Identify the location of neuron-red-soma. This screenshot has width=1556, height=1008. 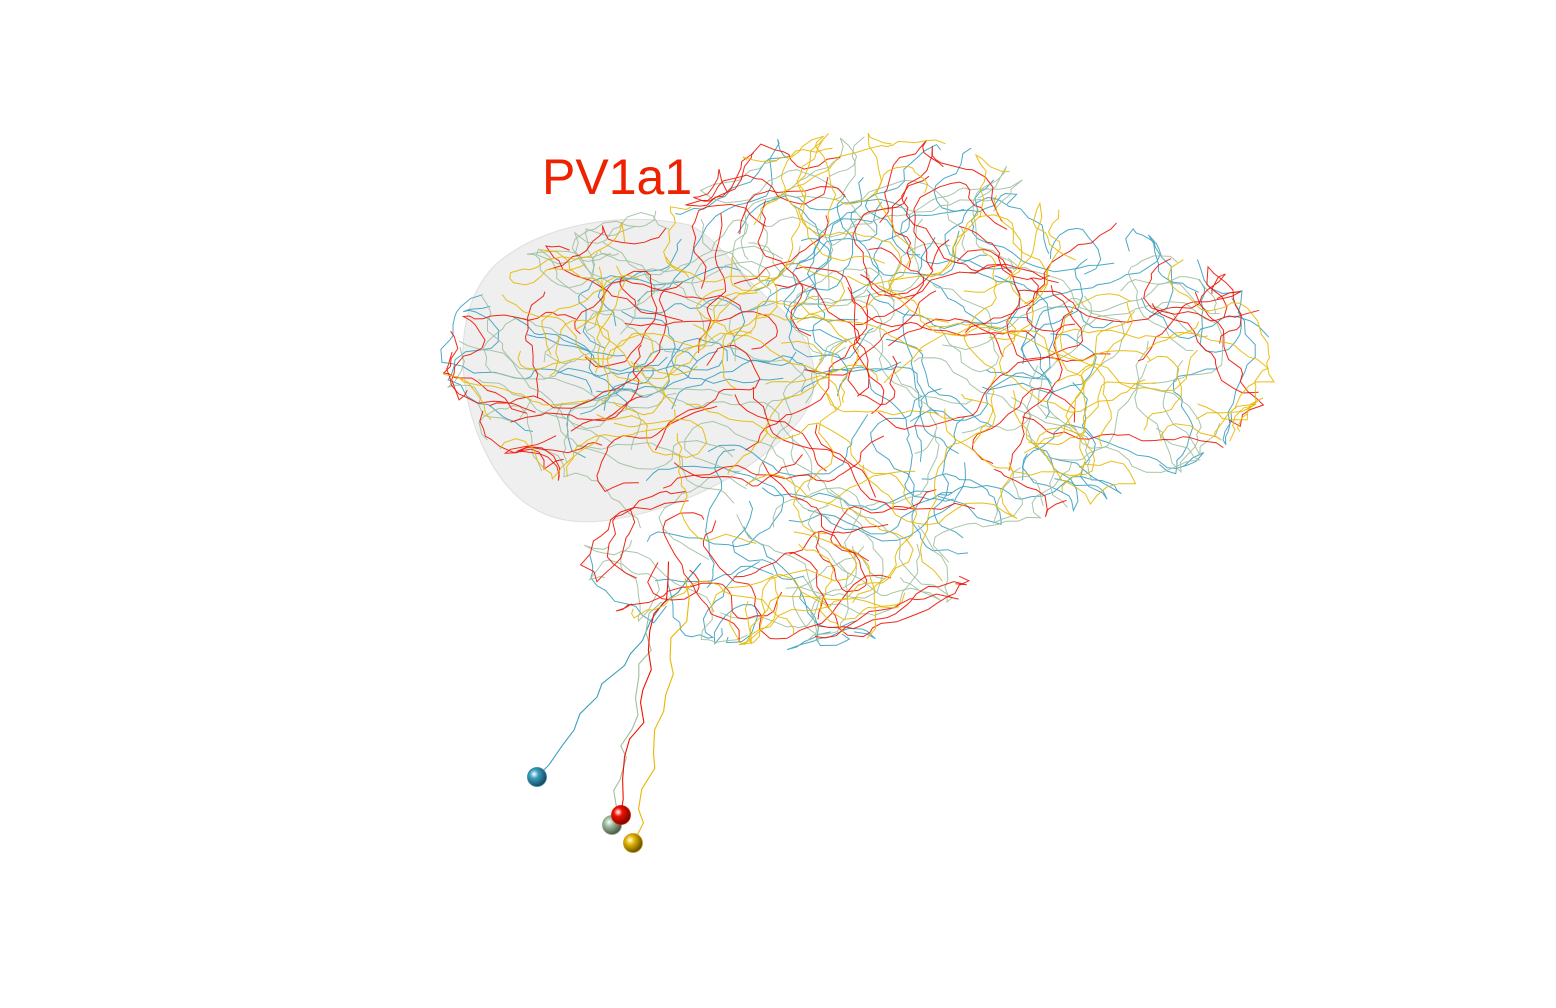
(621, 815).